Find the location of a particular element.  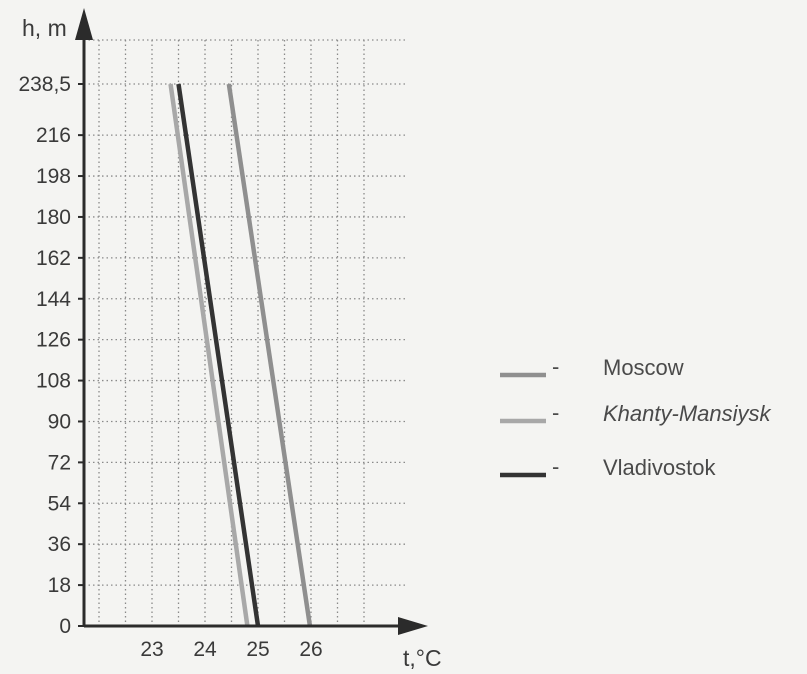

series-lines is located at coordinates (240, 355).